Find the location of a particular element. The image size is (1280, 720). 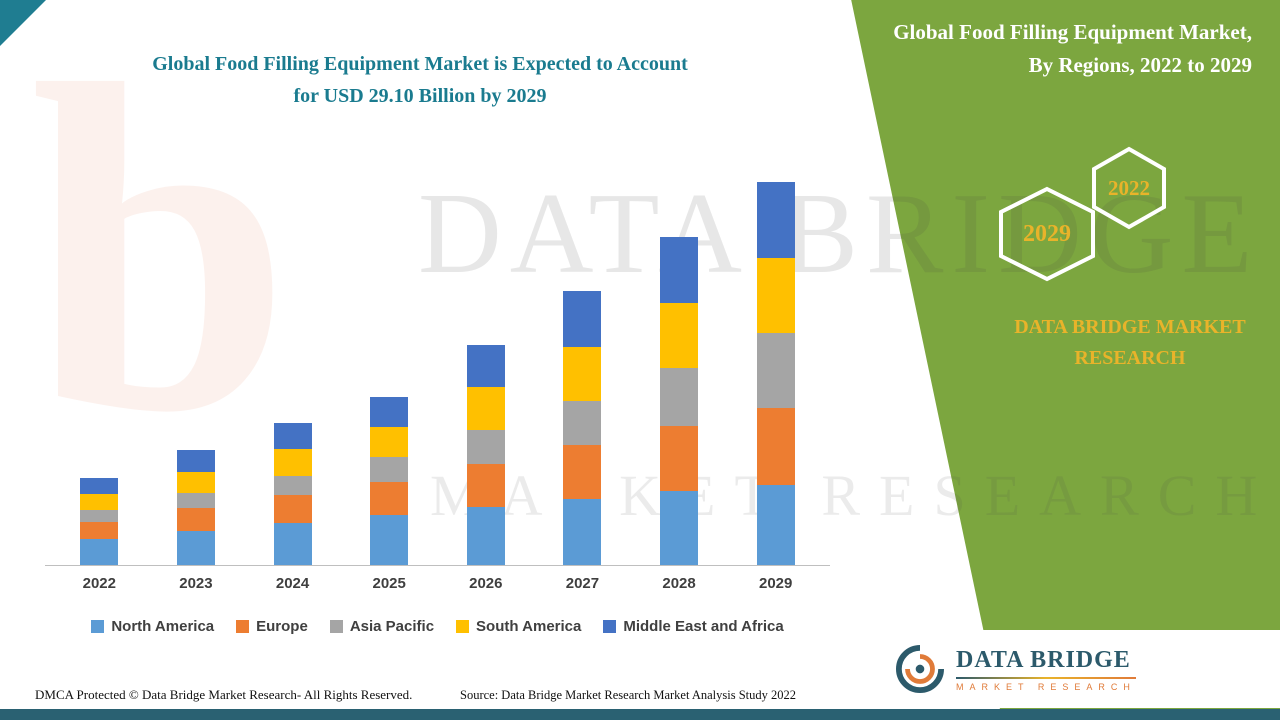

bar-cell-2025 is located at coordinates (389, 373).